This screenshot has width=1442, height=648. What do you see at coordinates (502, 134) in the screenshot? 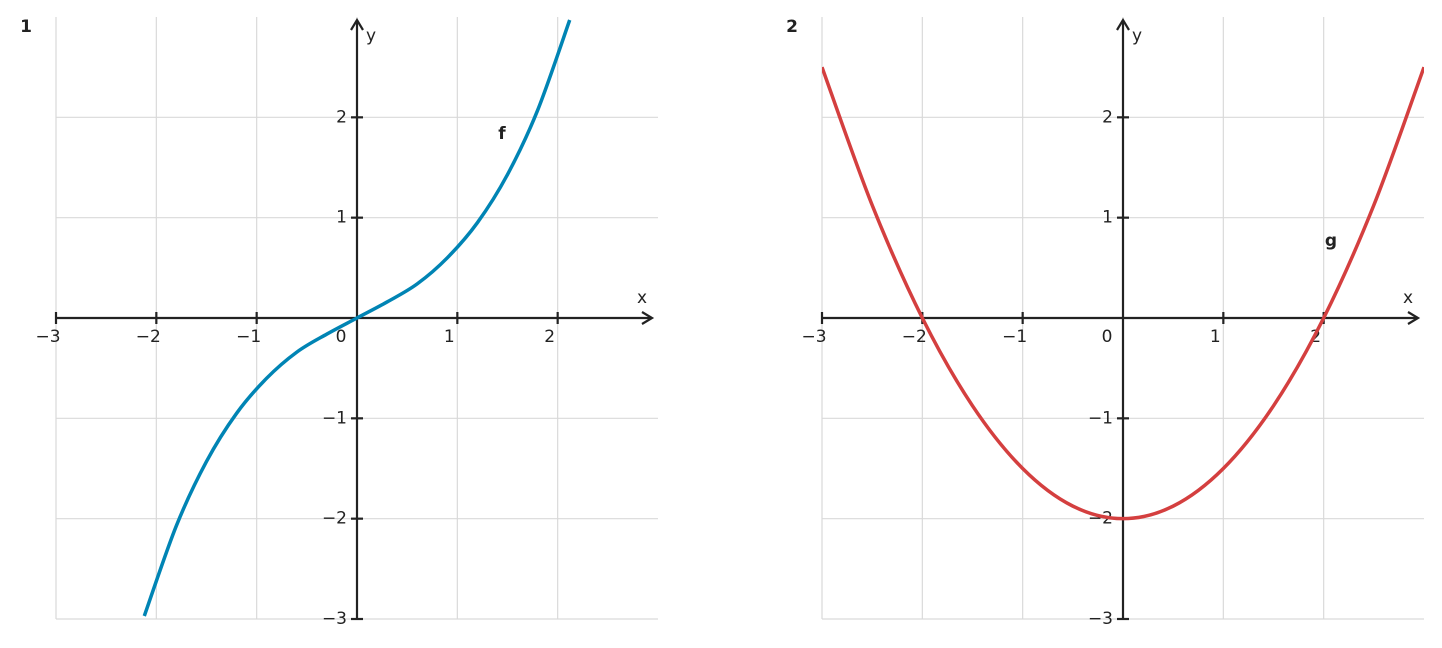
I see `curve-label: f` at bounding box center [502, 134].